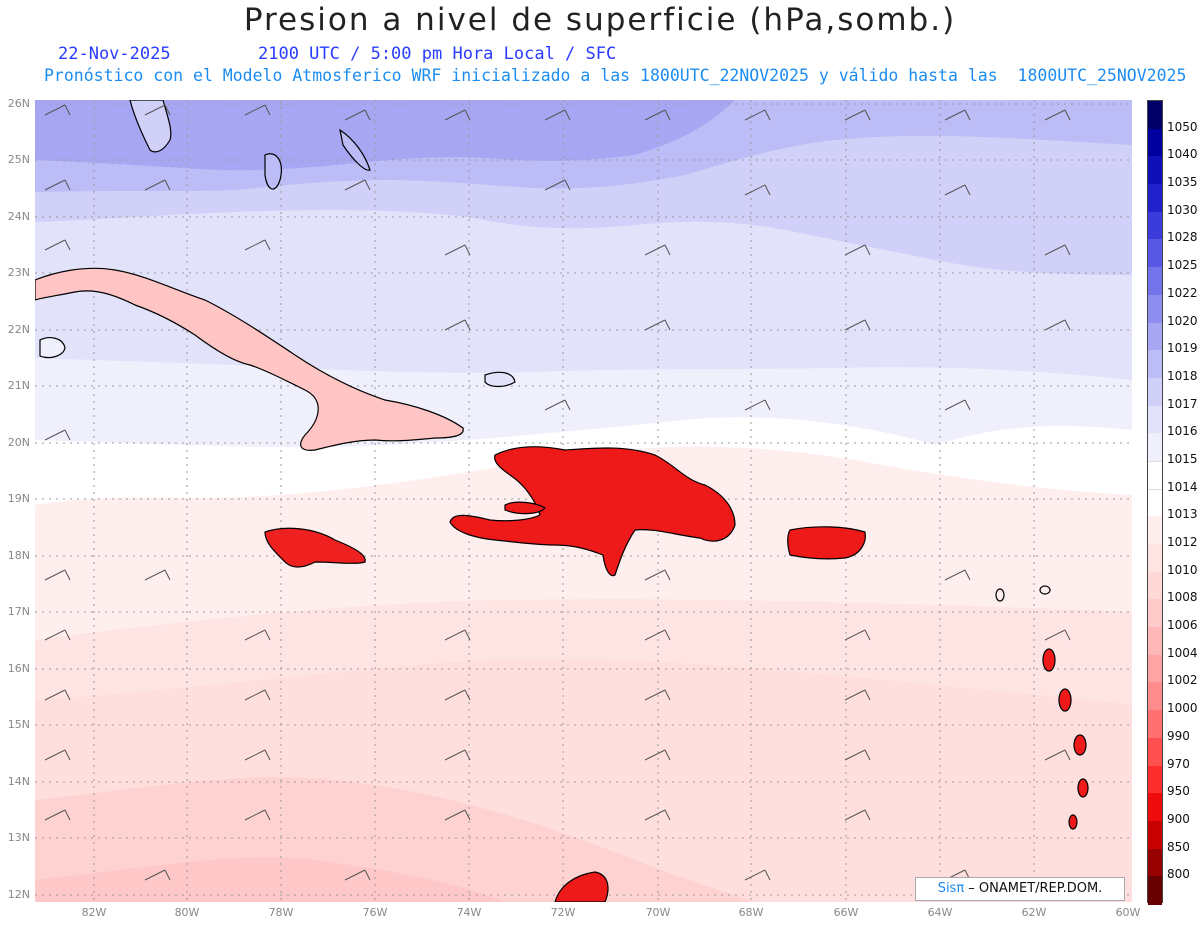  Describe the element at coordinates (751, 912) in the screenshot. I see `lon-label: 68W` at that location.